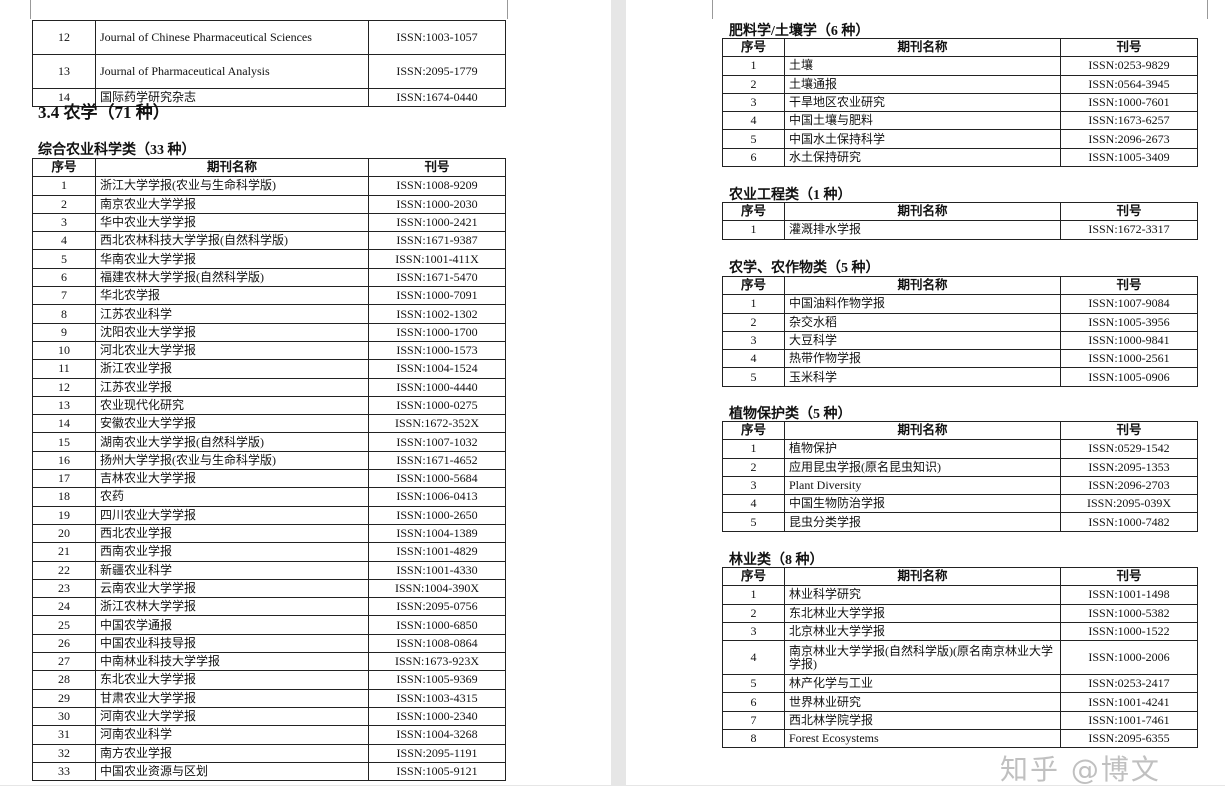 The image size is (1225, 786). What do you see at coordinates (922, 359) in the screenshot?
I see `journal-name: 热带作物学报` at bounding box center [922, 359].